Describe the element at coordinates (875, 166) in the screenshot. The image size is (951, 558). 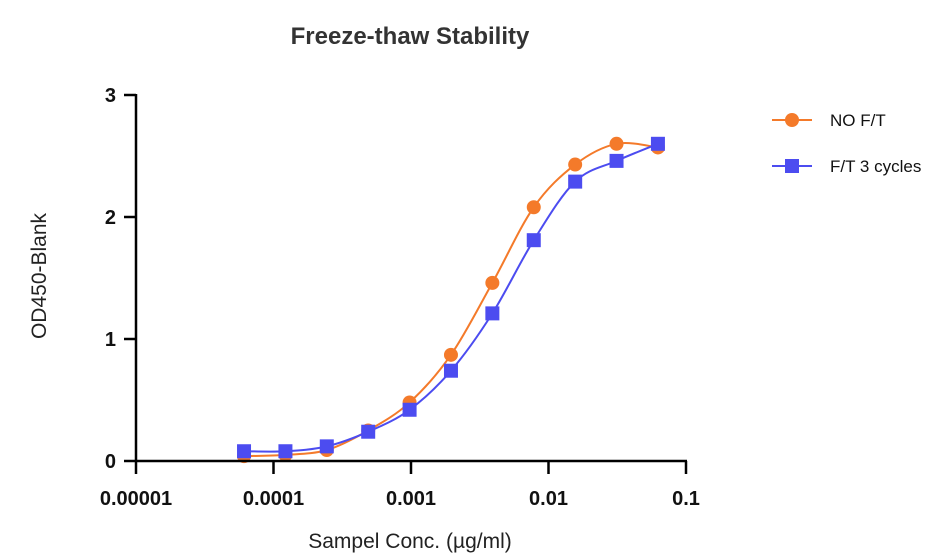
I see `legend-label: F/T 3 cycles` at that location.